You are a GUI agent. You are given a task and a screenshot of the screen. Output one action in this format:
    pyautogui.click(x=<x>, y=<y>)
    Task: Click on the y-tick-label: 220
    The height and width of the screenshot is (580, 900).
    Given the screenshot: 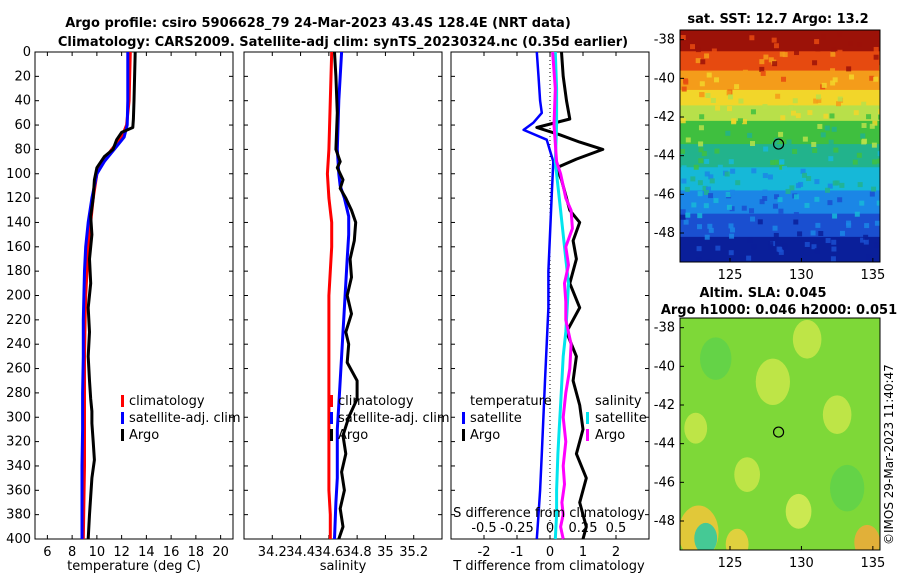 What is the action you would take?
    pyautogui.click(x=18, y=320)
    